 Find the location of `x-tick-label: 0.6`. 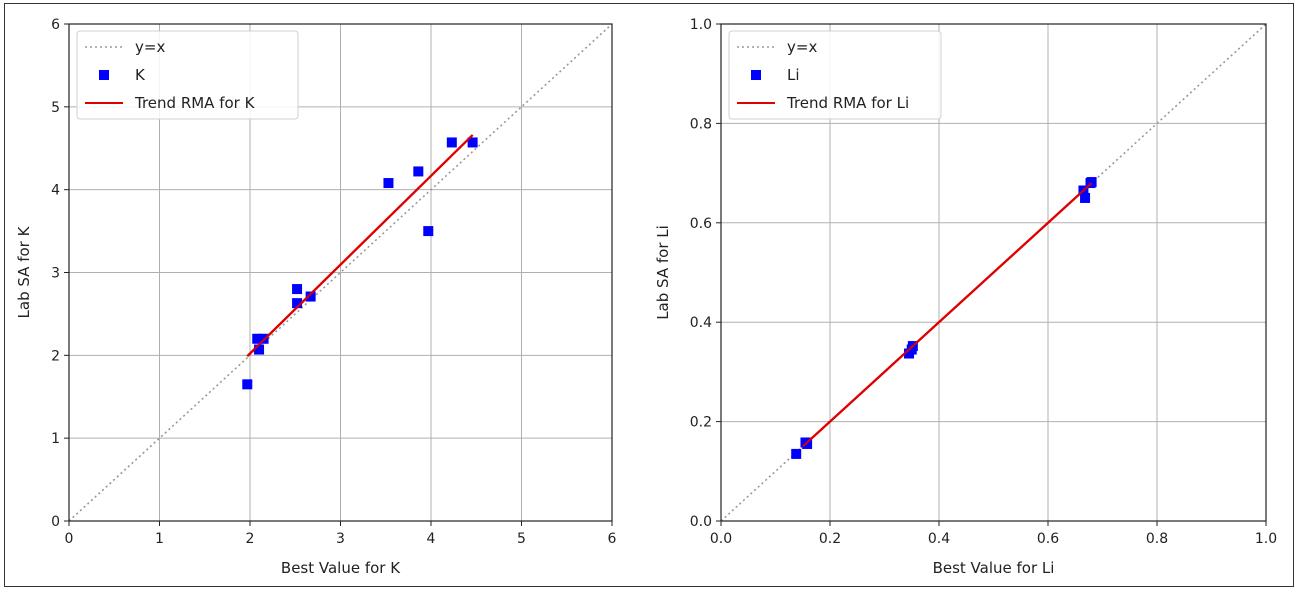

x-tick-label: 0.6 is located at coordinates (1048, 539).